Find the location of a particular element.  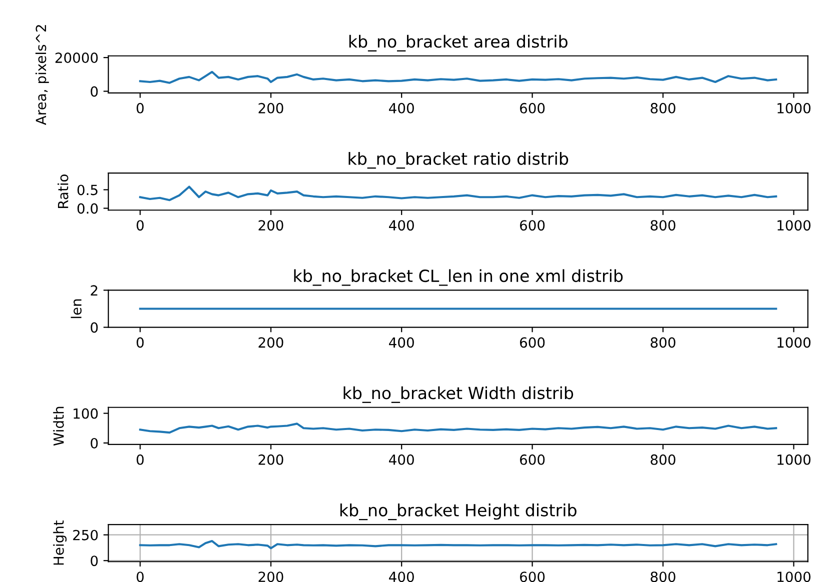

y-tick-label: 20000 is located at coordinates (76, 58).